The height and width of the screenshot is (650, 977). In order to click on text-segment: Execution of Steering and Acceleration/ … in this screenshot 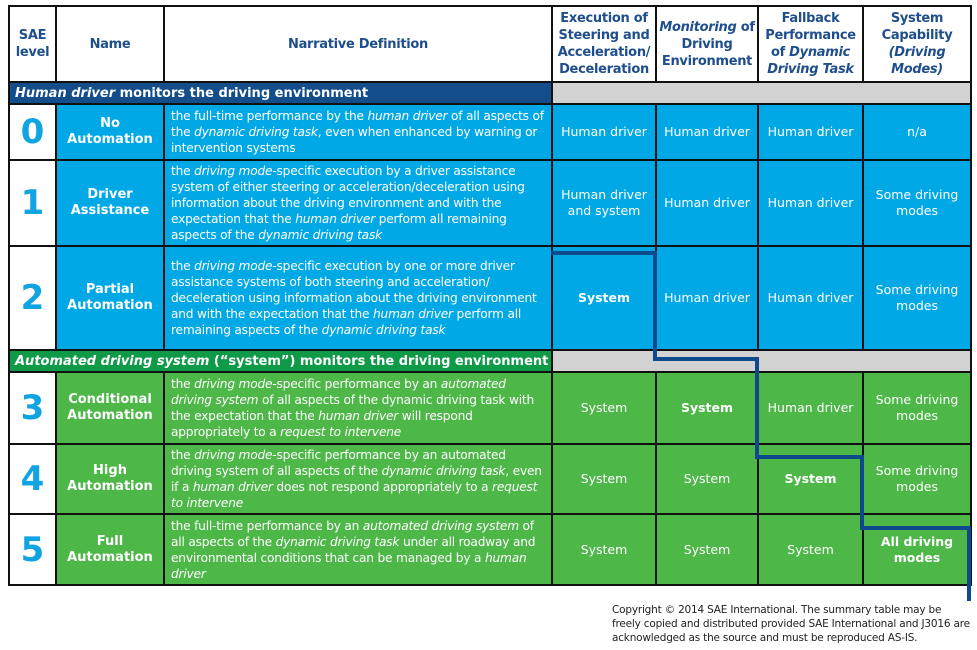, I will do `click(604, 44)`.